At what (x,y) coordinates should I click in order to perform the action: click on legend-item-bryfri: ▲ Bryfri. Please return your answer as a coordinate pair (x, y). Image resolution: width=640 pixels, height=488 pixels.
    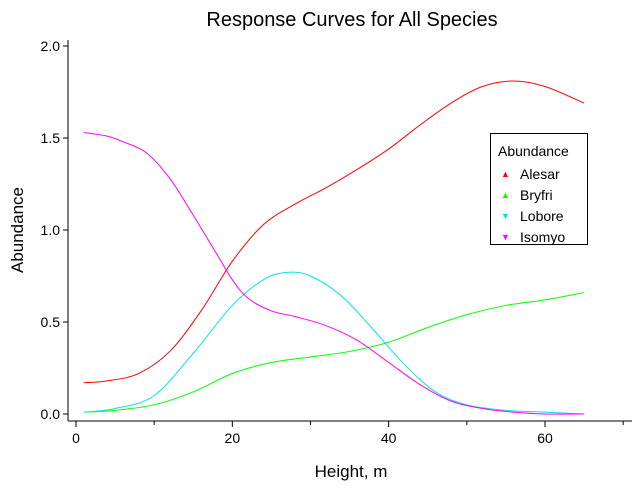
    Looking at the image, I should click on (543, 197).